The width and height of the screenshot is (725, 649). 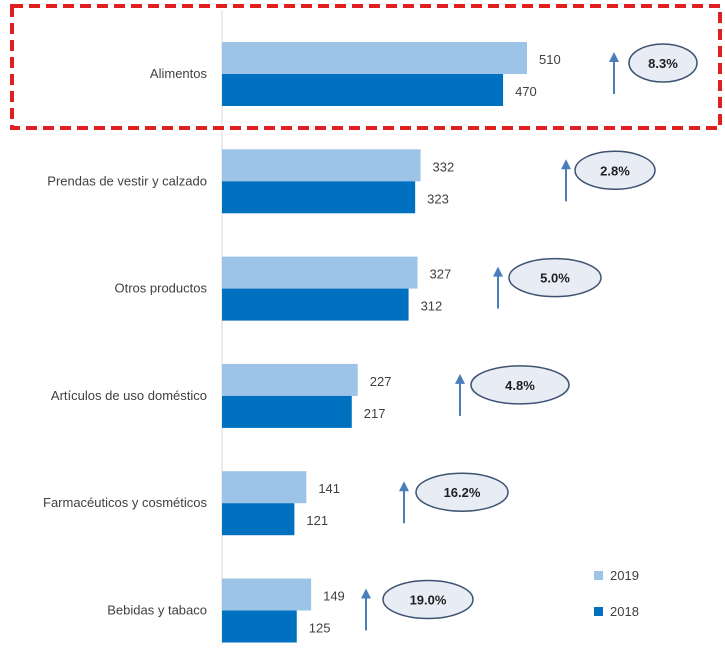 I want to click on data-label: 227, so click(x=381, y=381).